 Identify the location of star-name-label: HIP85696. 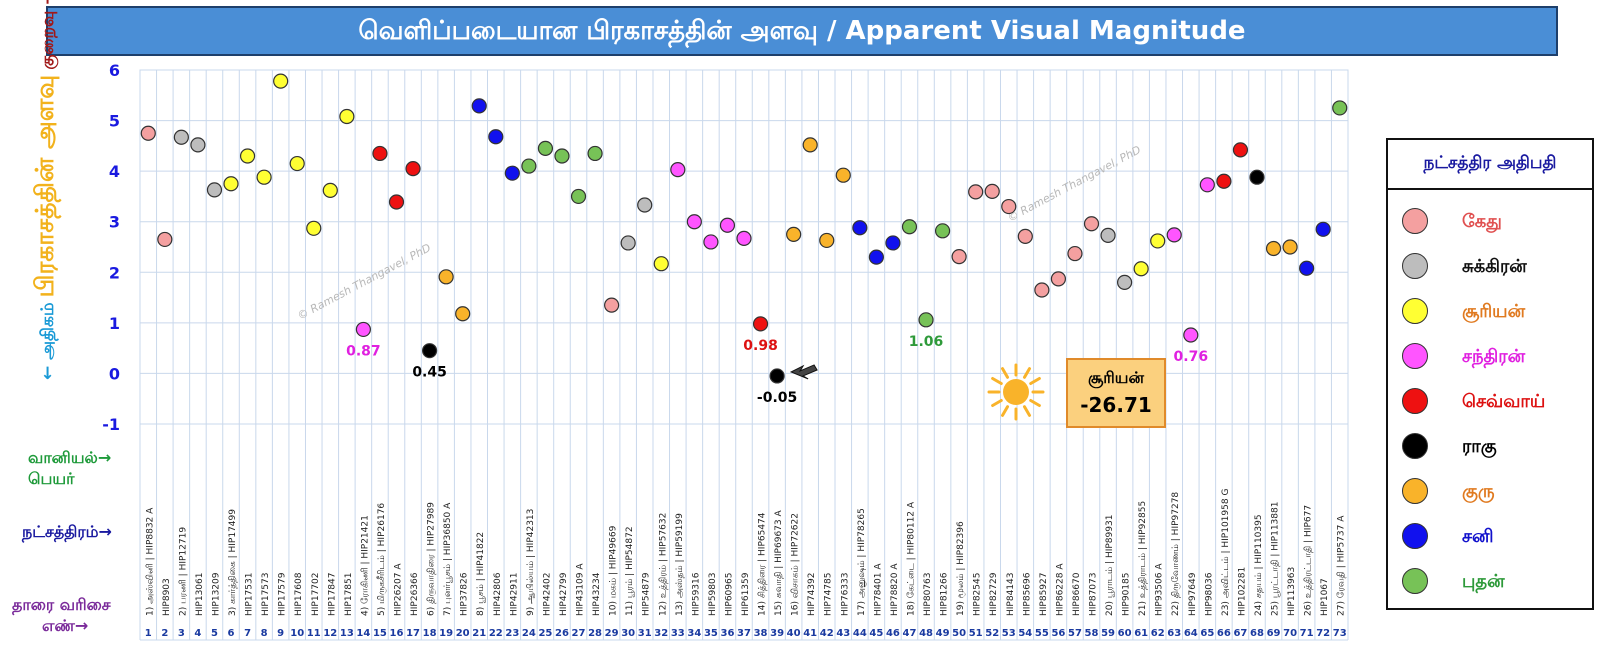
(1027, 594).